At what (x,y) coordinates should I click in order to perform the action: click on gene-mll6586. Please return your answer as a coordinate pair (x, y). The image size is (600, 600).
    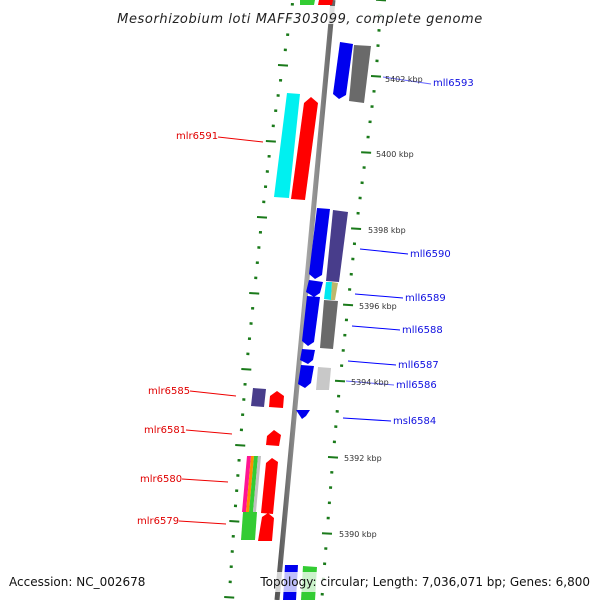
    Looking at the image, I should click on (306, 376).